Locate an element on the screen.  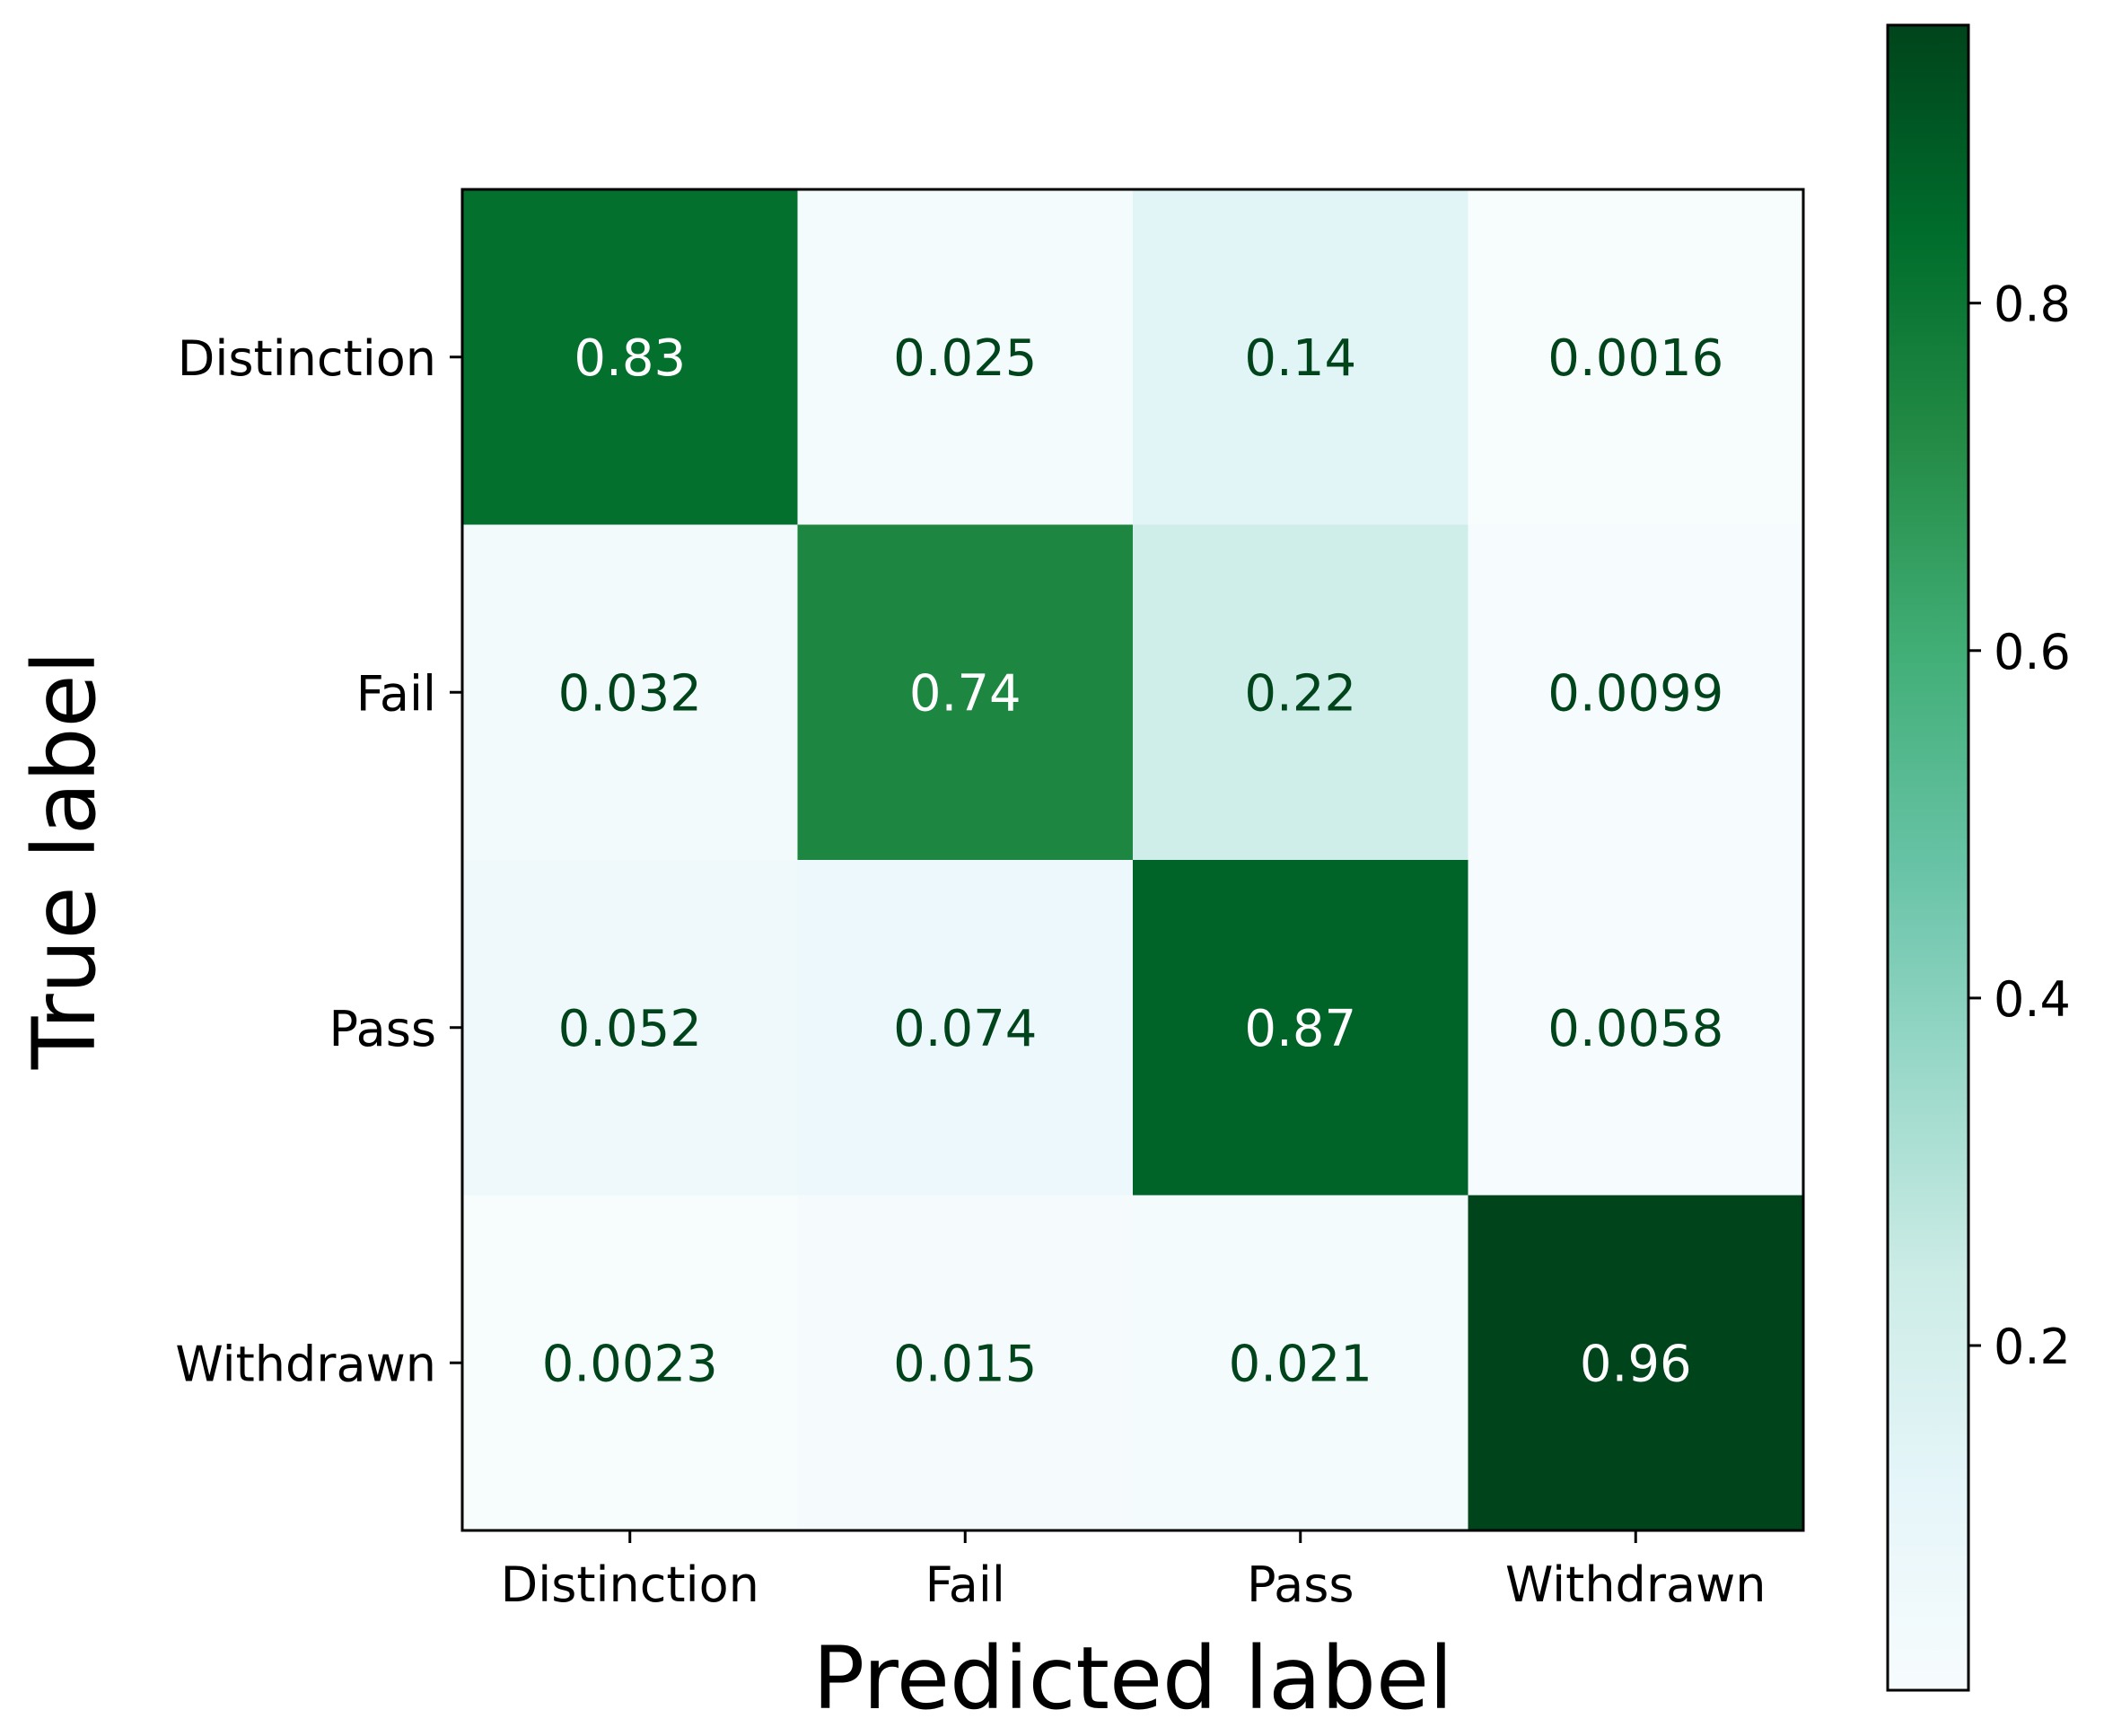
cell-fail-withdrawn is located at coordinates (1636, 693).